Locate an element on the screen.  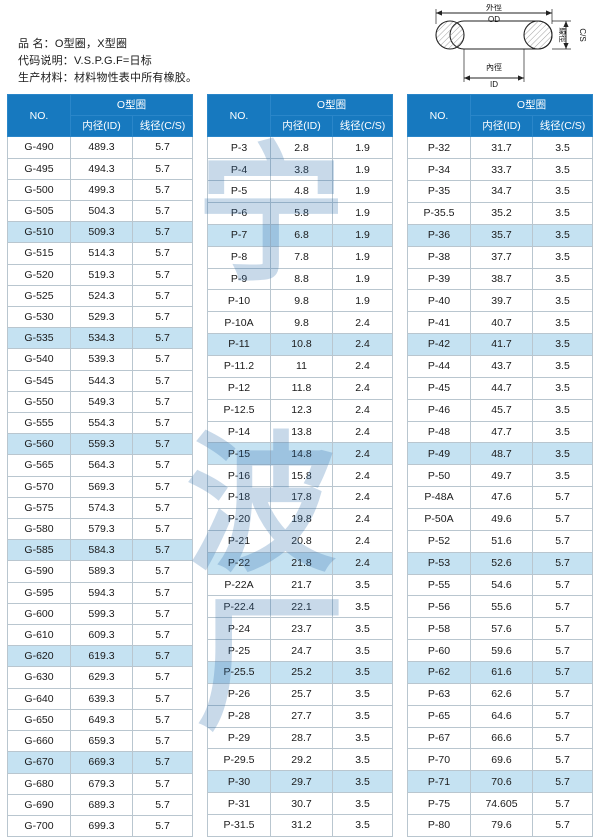
table-row: G-600 599.3 5.7 is located at coordinates (100, 614).